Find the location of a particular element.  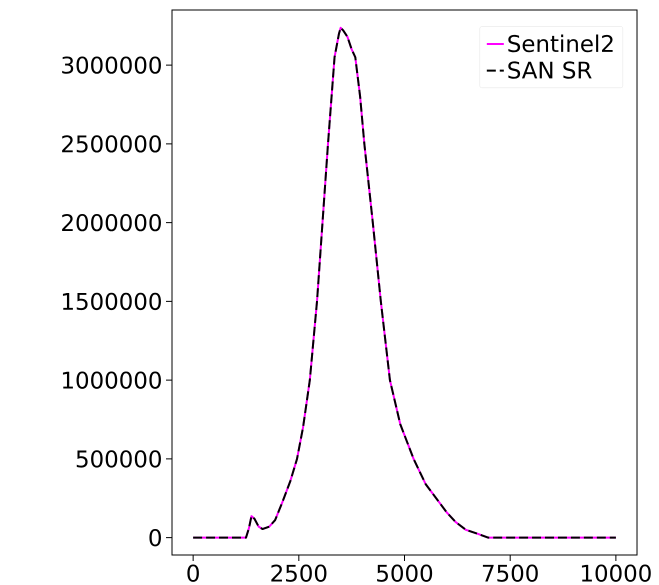

x-tick-label: 5000 is located at coordinates (404, 573).